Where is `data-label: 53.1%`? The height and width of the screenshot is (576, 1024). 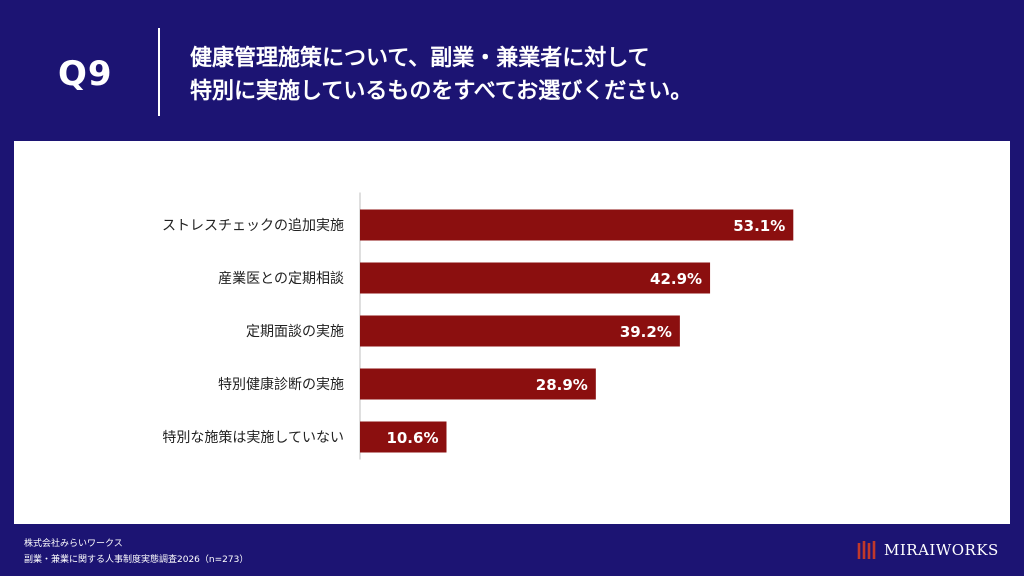 data-label: 53.1% is located at coordinates (759, 226).